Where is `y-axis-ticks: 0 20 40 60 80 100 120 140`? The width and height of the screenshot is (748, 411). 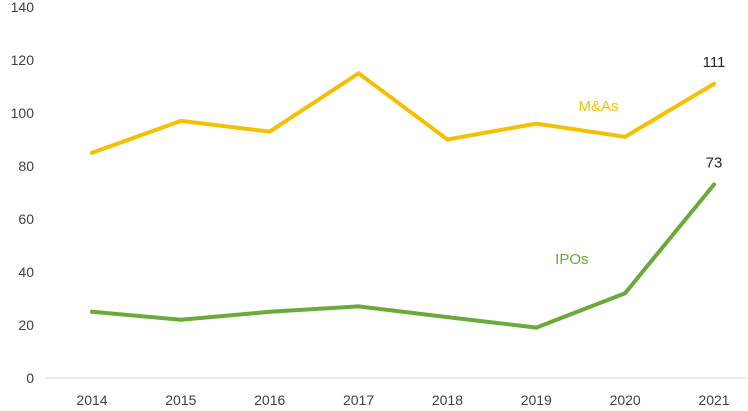
y-axis-ticks: 0 20 40 60 80 100 120 140 is located at coordinates (23, 193).